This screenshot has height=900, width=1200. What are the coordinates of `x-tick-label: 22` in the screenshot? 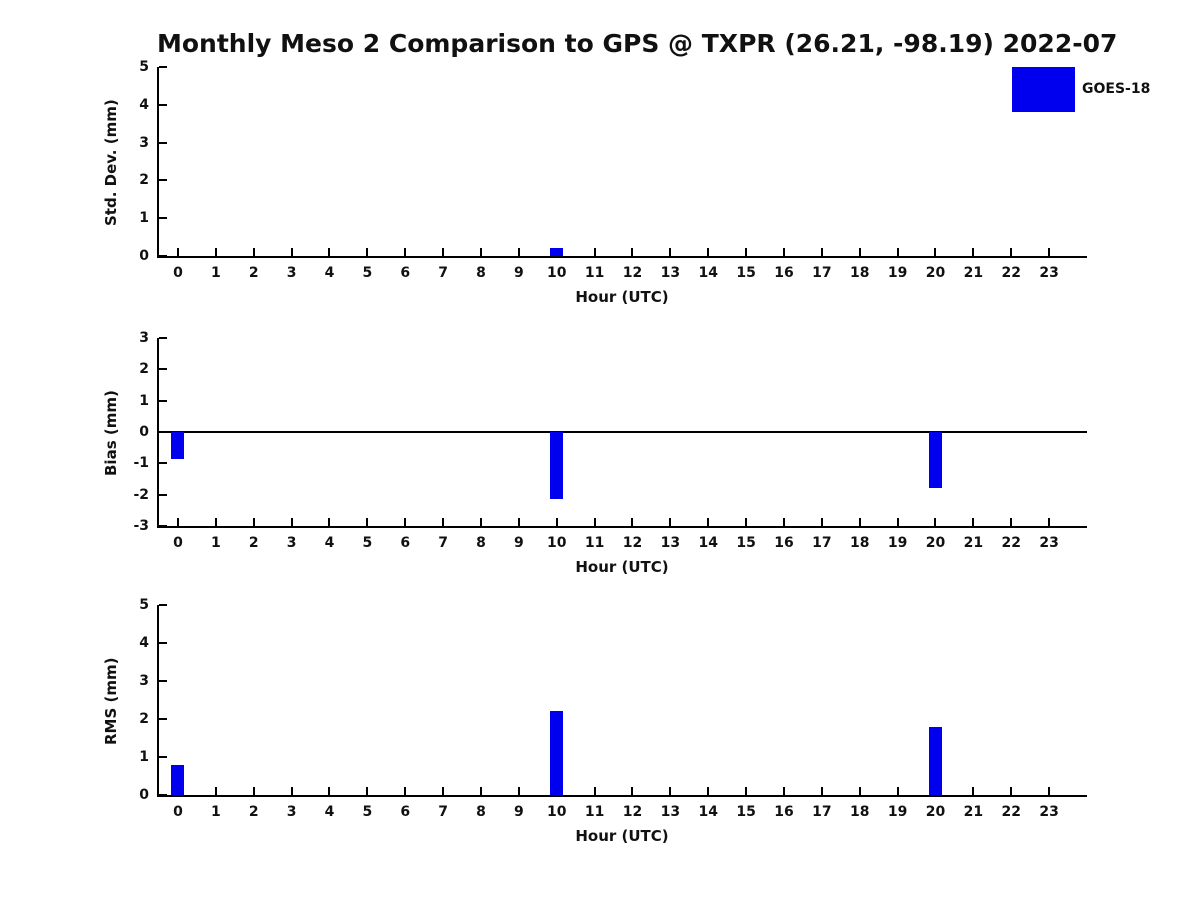 It's located at (1011, 273).